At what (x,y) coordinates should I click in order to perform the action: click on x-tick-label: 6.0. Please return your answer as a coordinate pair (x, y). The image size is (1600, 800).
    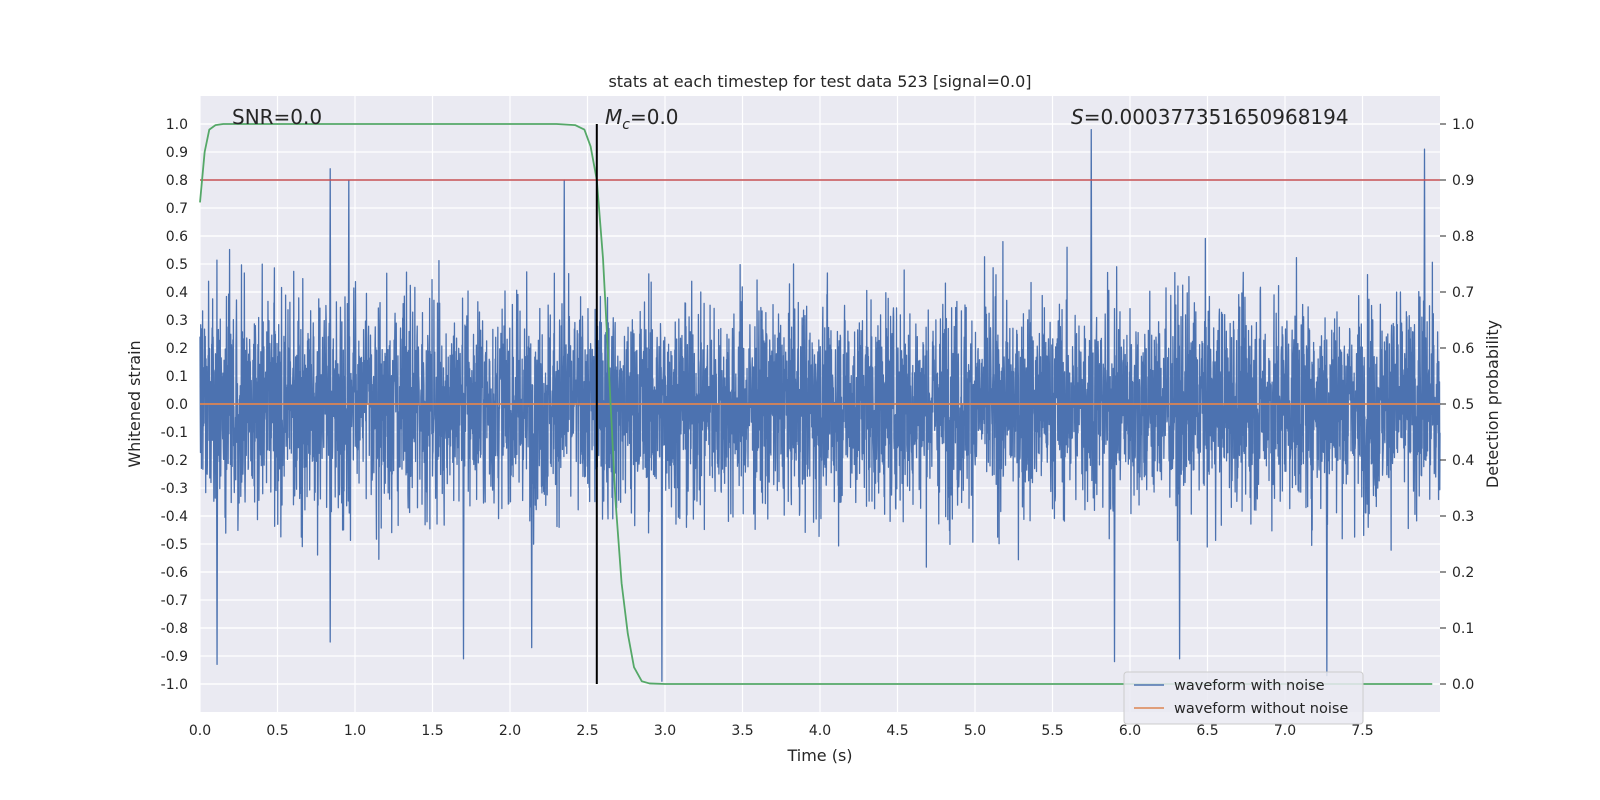
    Looking at the image, I should click on (1130, 731).